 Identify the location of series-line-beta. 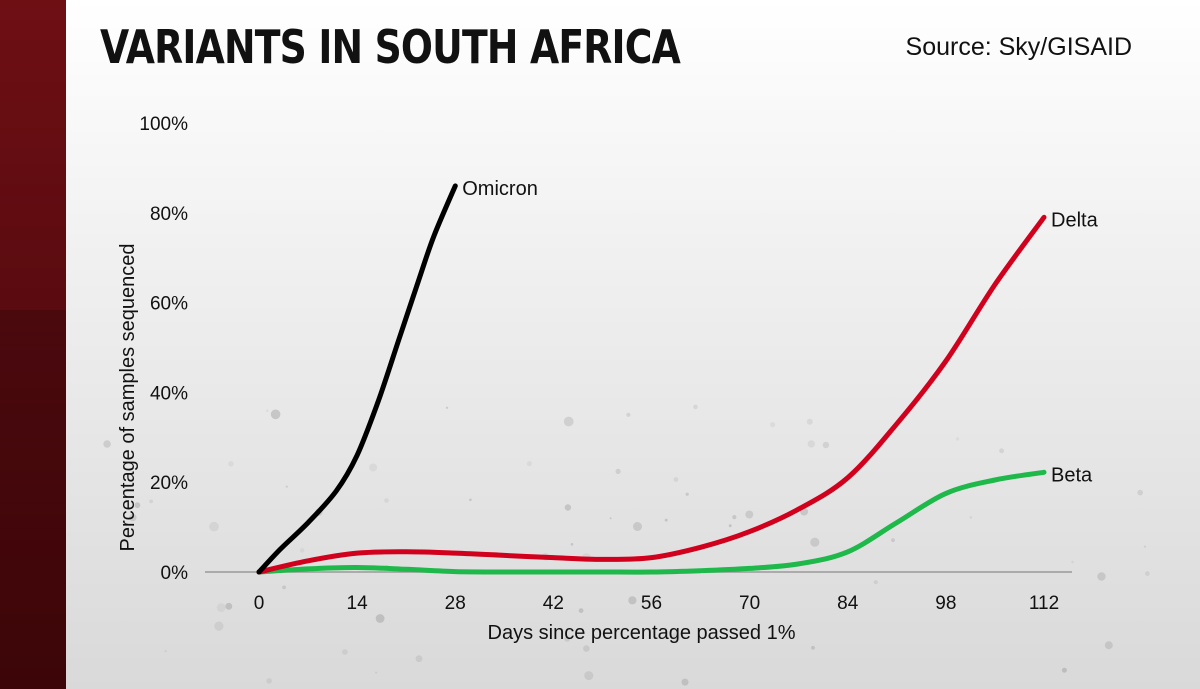
(651, 522).